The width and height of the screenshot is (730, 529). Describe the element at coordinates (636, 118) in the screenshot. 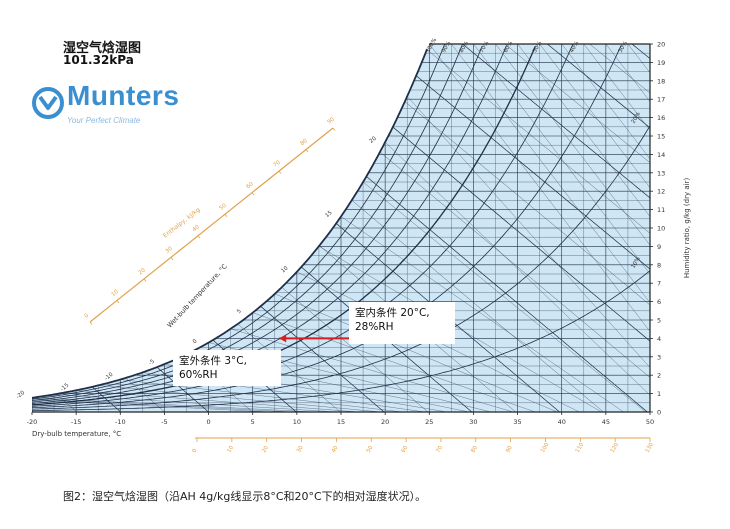

I see `rh-label: 20%` at that location.